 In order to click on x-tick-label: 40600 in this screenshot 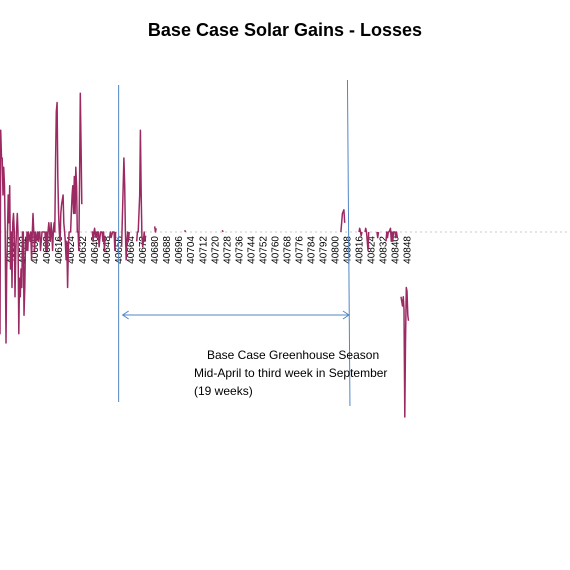, I will do `click(35, 250)`.